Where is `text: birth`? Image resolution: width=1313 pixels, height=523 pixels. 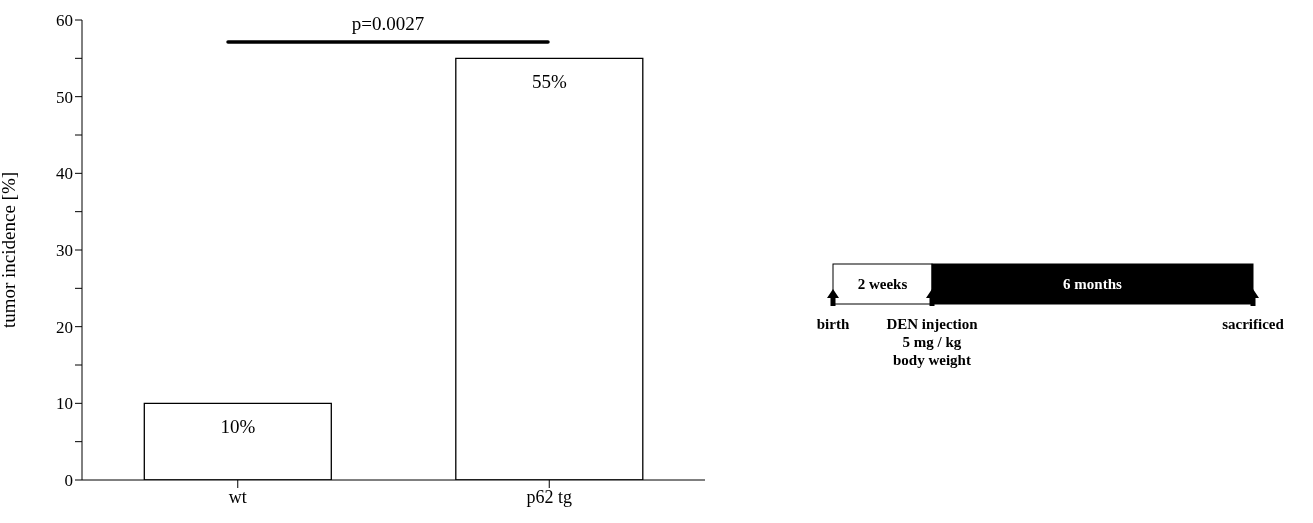
text: birth is located at coordinates (833, 324).